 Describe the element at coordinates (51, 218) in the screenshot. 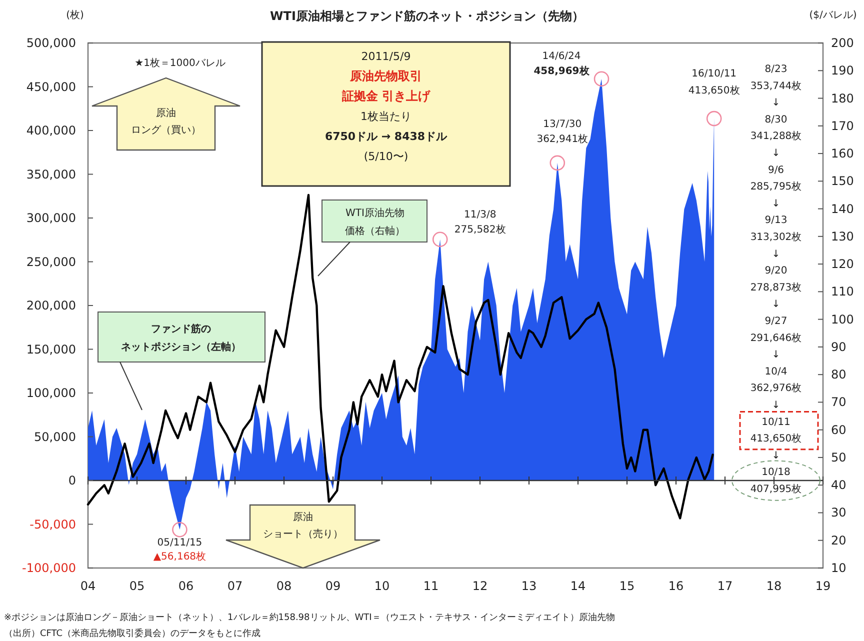

I see `y-tick-label: 300,000` at that location.